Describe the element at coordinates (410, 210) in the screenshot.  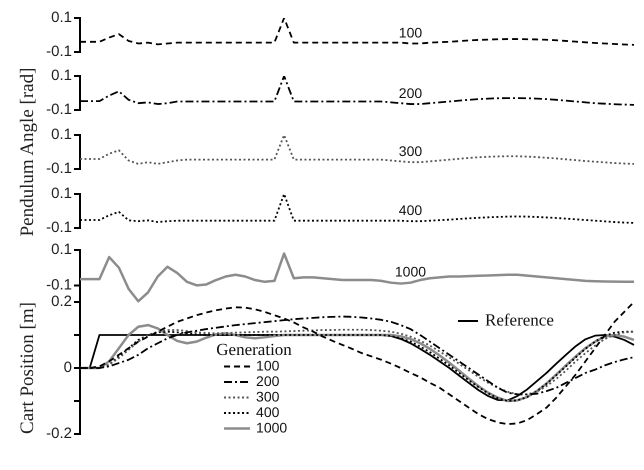
I see `series-label: 400` at that location.